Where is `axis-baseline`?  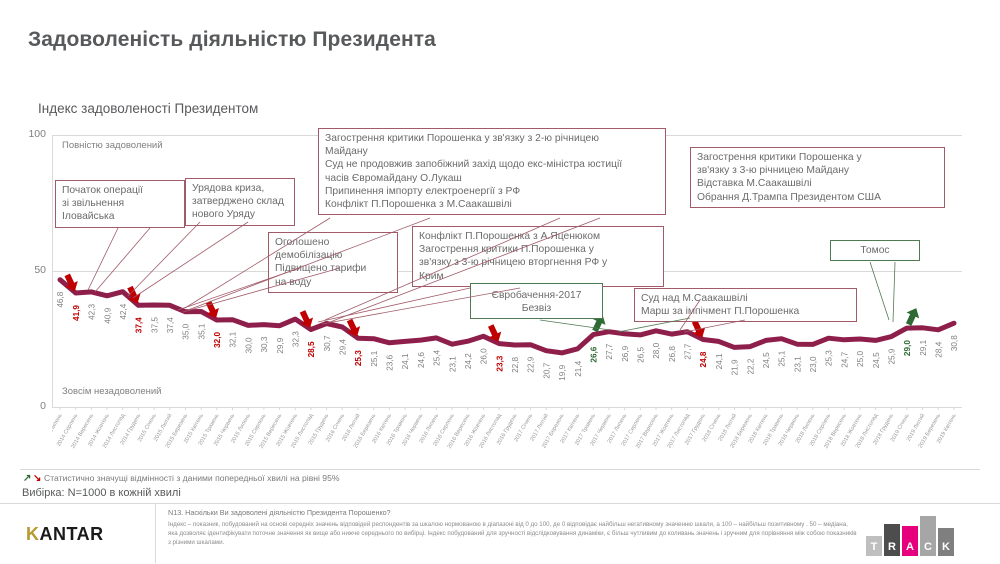 axis-baseline is located at coordinates (507, 407).